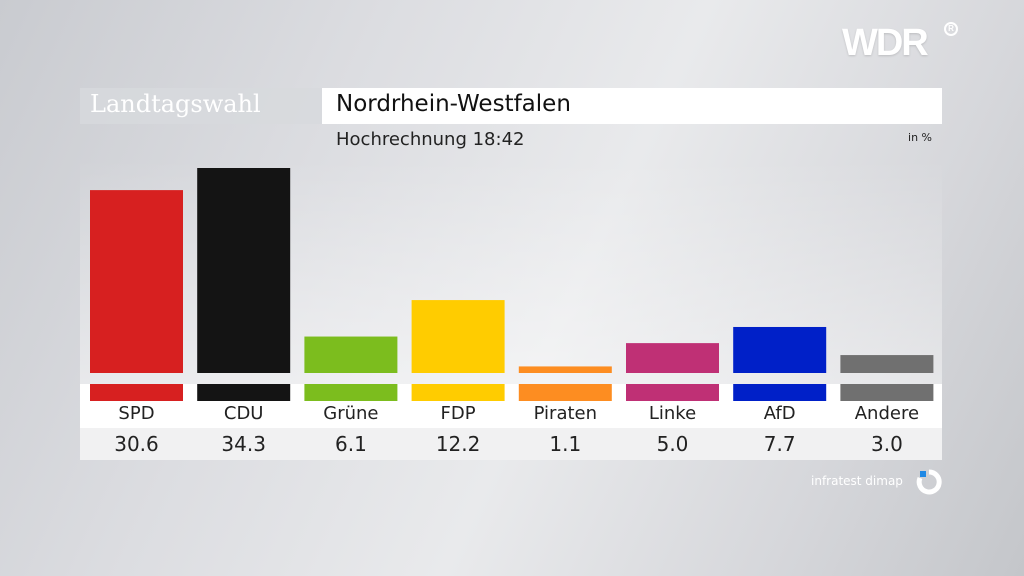 Image resolution: width=1024 pixels, height=576 pixels. I want to click on color-strip-andere, so click(887, 392).